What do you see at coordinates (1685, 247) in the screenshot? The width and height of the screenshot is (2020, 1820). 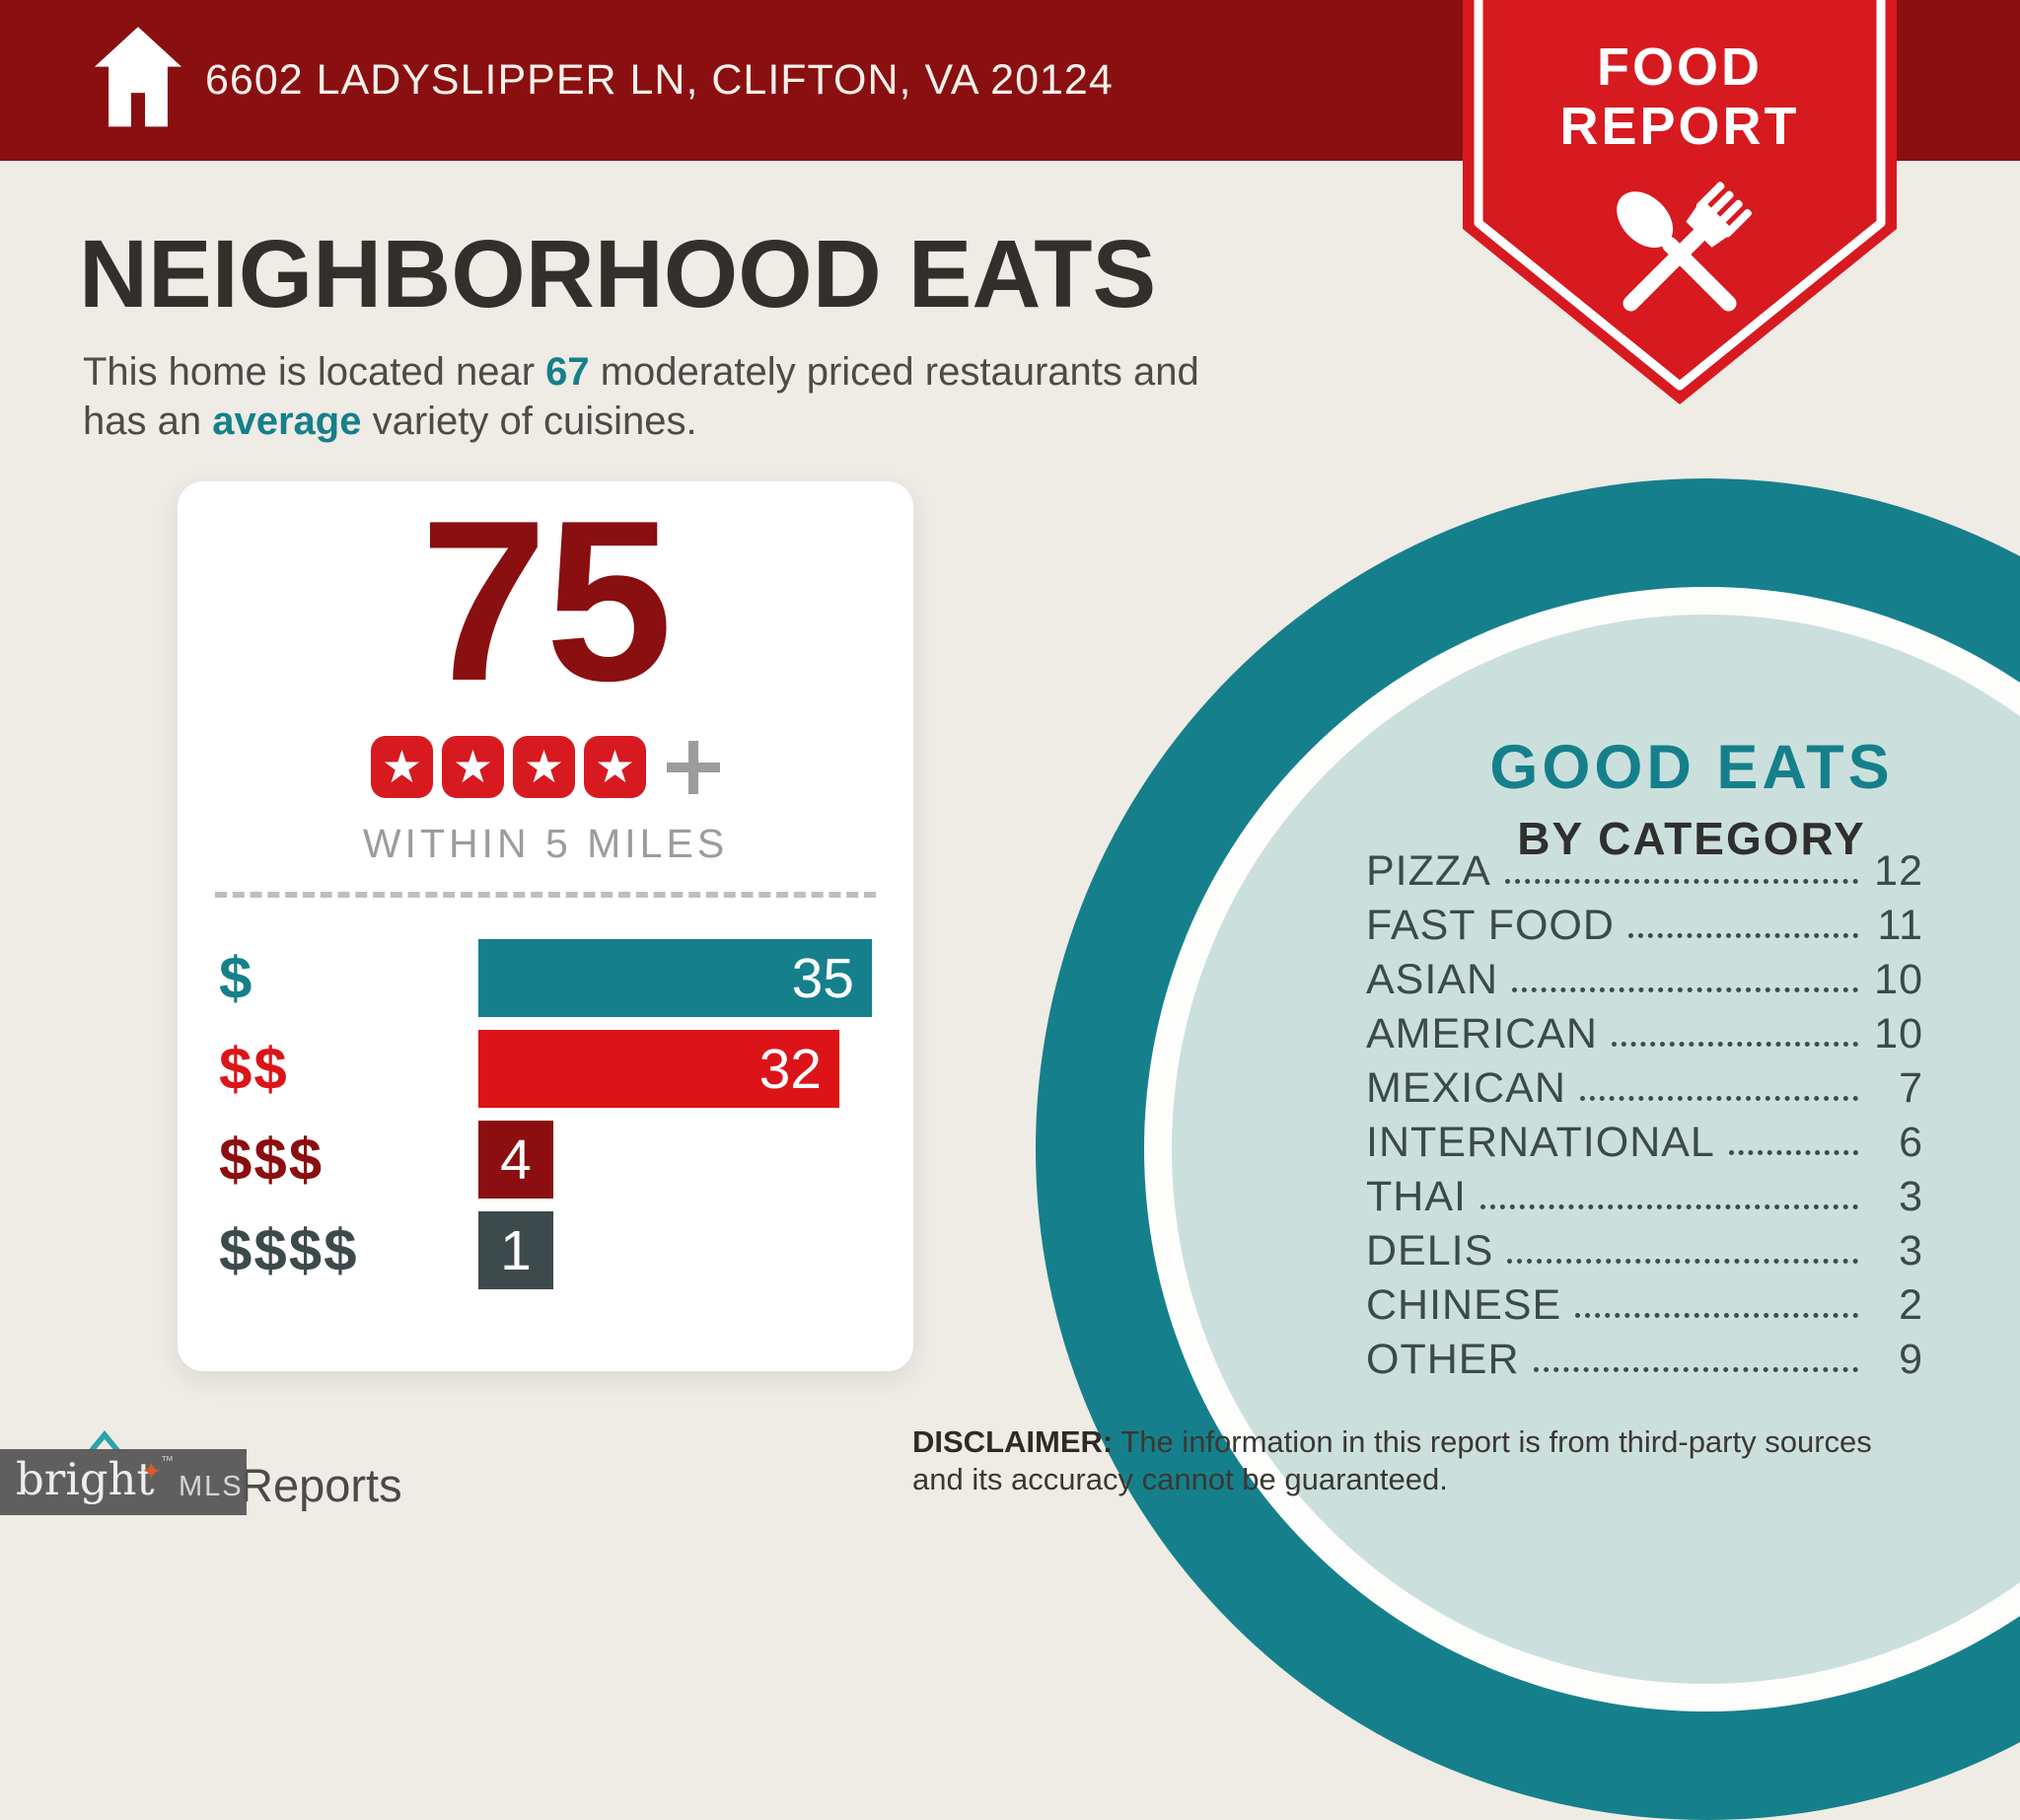 I see `spoon-fork-icon` at bounding box center [1685, 247].